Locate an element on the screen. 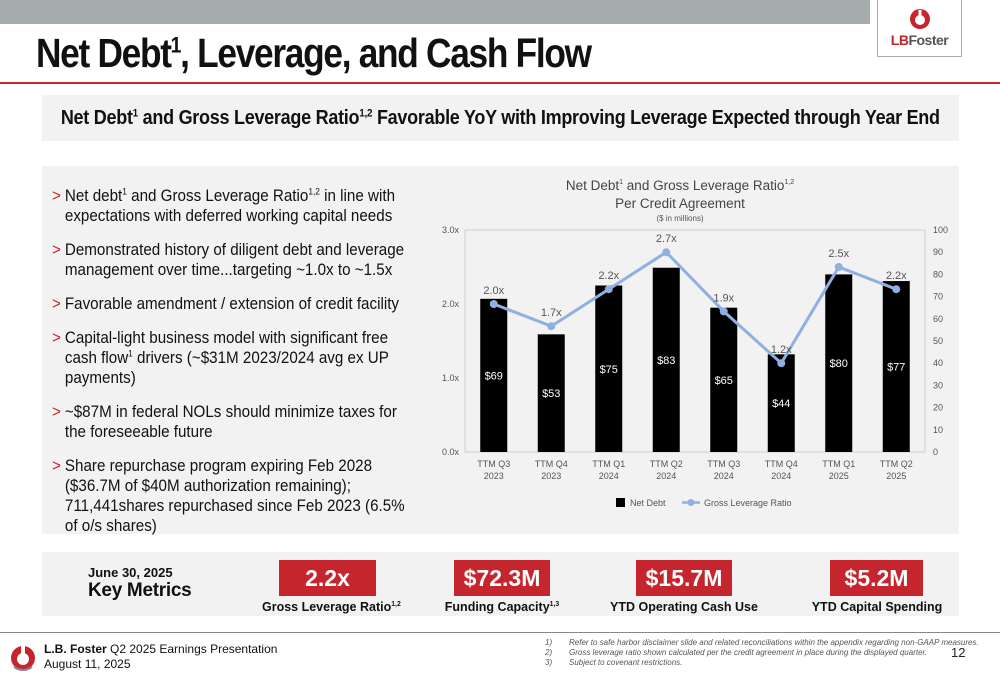 This screenshot has height=685, width=1000. page-number: 12 is located at coordinates (958, 652).